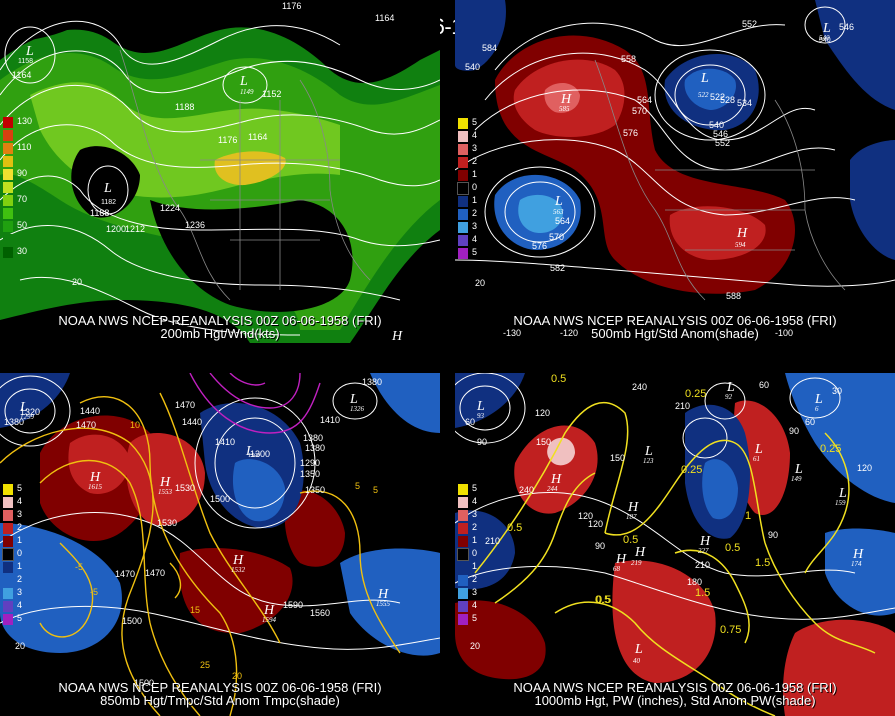 This screenshot has width=895, height=716. Describe the element at coordinates (840, 503) in the screenshot. I see `svg-text: 159` at that location.